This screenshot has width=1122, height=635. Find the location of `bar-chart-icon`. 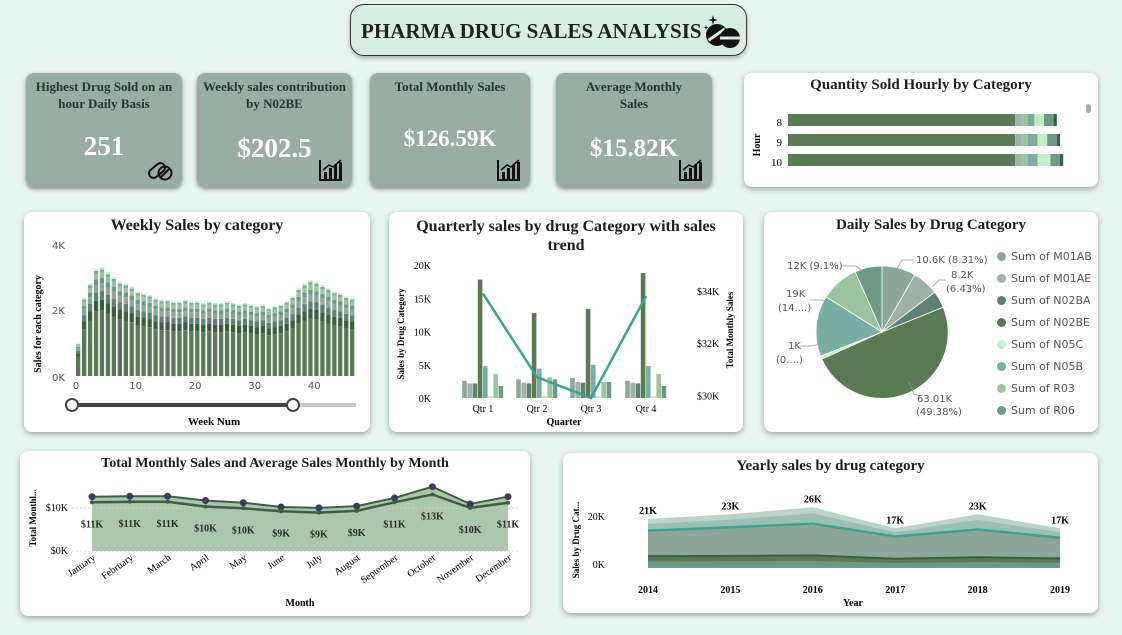

bar-chart-icon is located at coordinates (690, 170).